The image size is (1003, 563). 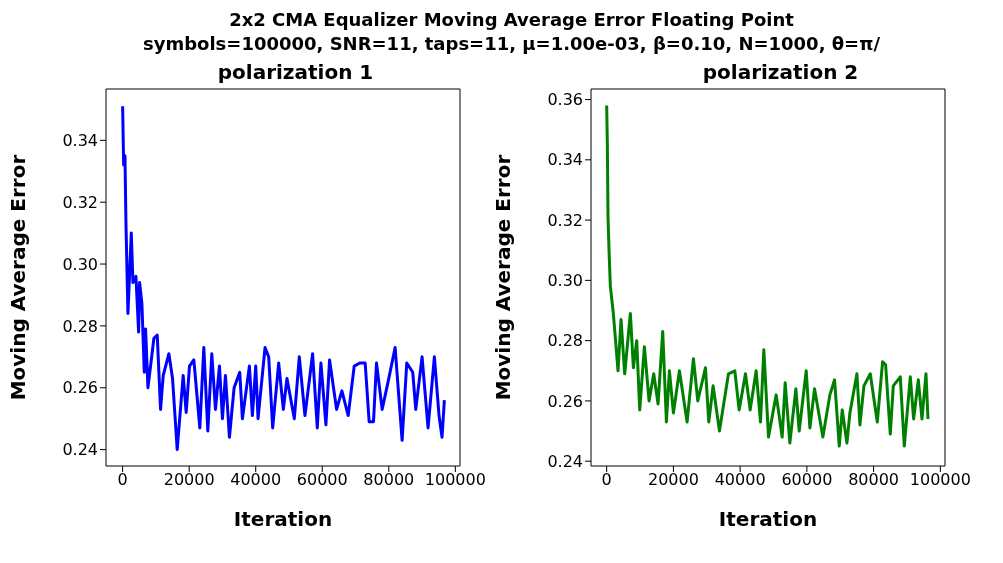 What do you see at coordinates (511, 20) in the screenshot?
I see `text: 2x2 CMA Equalizer Moving Average Error Floating Point` at bounding box center [511, 20].